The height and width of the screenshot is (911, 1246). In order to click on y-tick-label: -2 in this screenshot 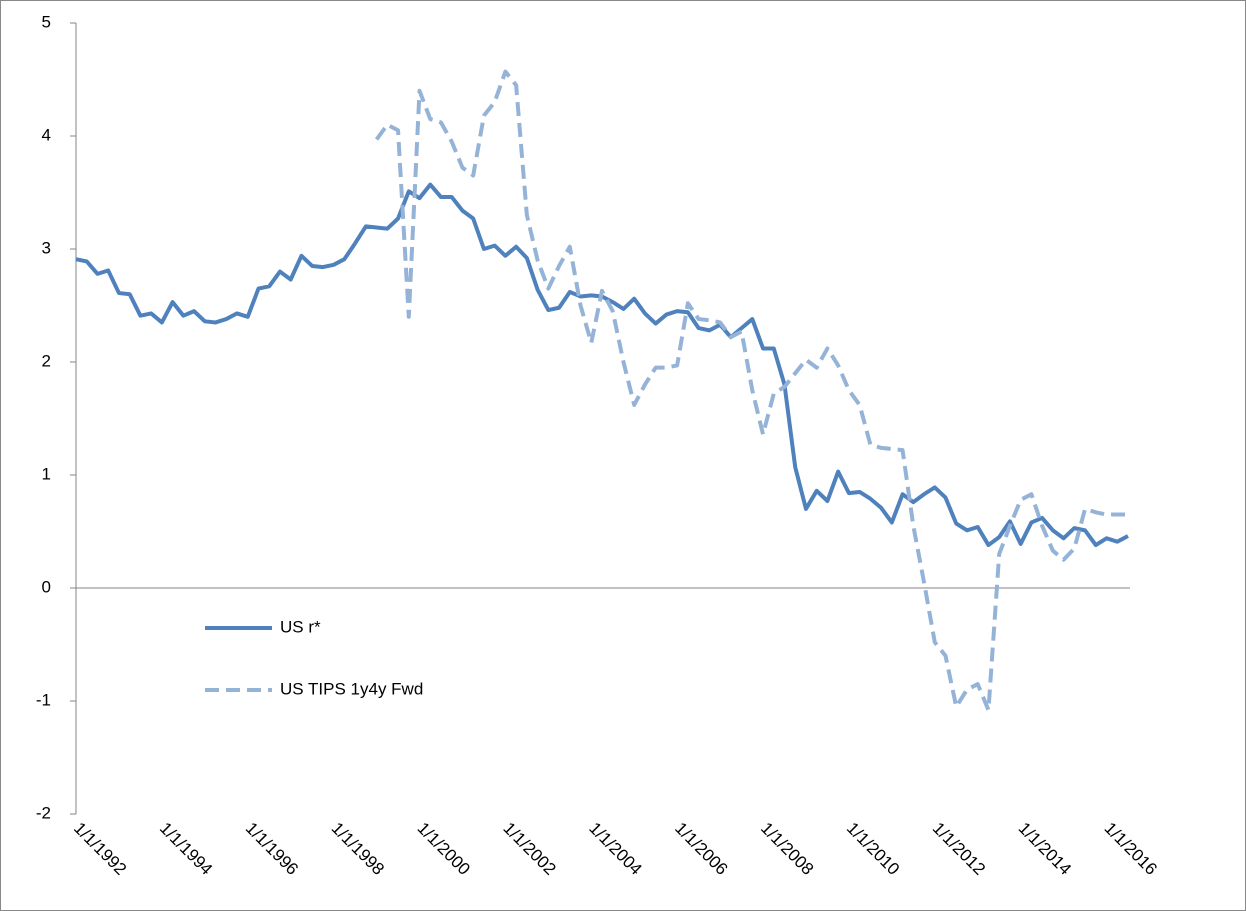, I will do `click(43, 812)`.